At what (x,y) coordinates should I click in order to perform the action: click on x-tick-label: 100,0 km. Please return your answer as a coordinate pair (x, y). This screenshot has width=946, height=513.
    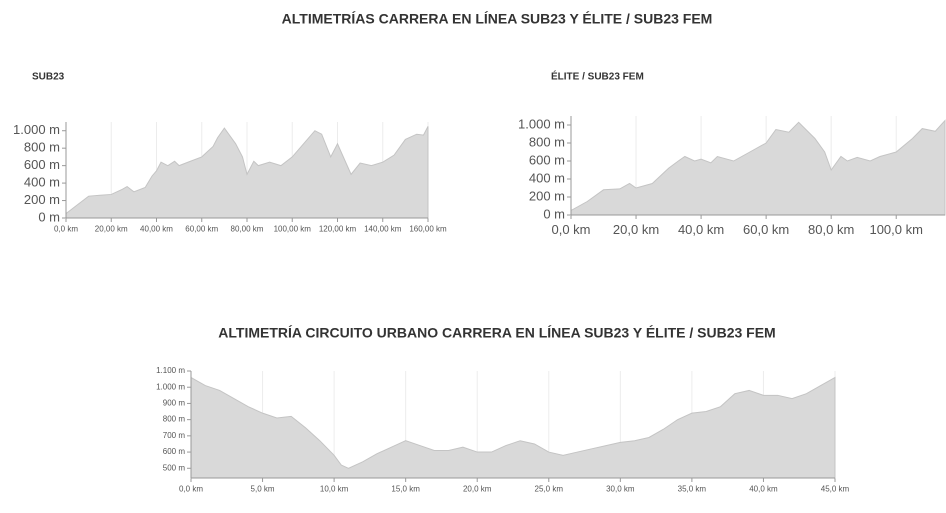
    Looking at the image, I should click on (895, 229).